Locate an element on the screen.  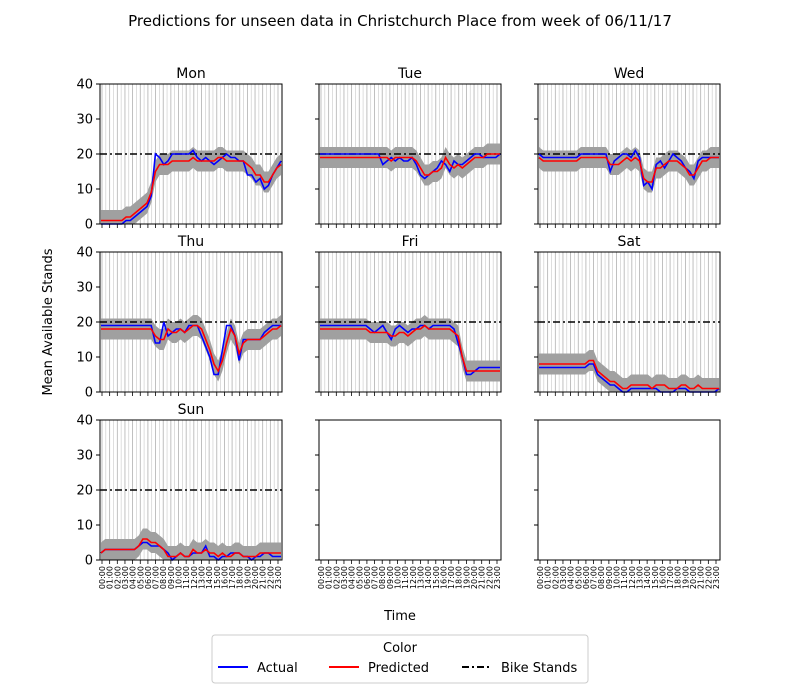
panel-title: Fri is located at coordinates (410, 242).